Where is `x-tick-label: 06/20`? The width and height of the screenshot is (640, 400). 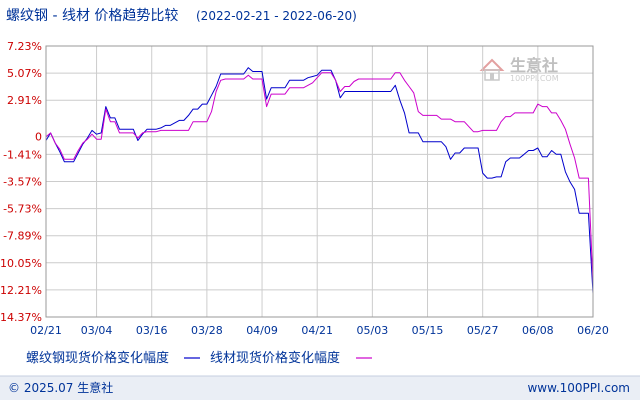
x-tick-label: 06/20 is located at coordinates (593, 330).